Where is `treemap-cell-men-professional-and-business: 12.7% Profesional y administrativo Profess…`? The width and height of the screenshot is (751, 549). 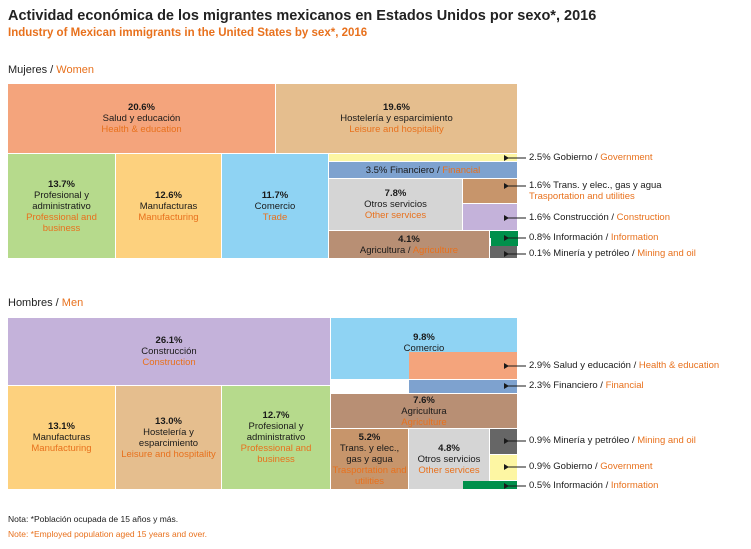
treemap-cell-men-professional-and-business: 12.7% Profesional y administrativo Profess… is located at coordinates (276, 438).